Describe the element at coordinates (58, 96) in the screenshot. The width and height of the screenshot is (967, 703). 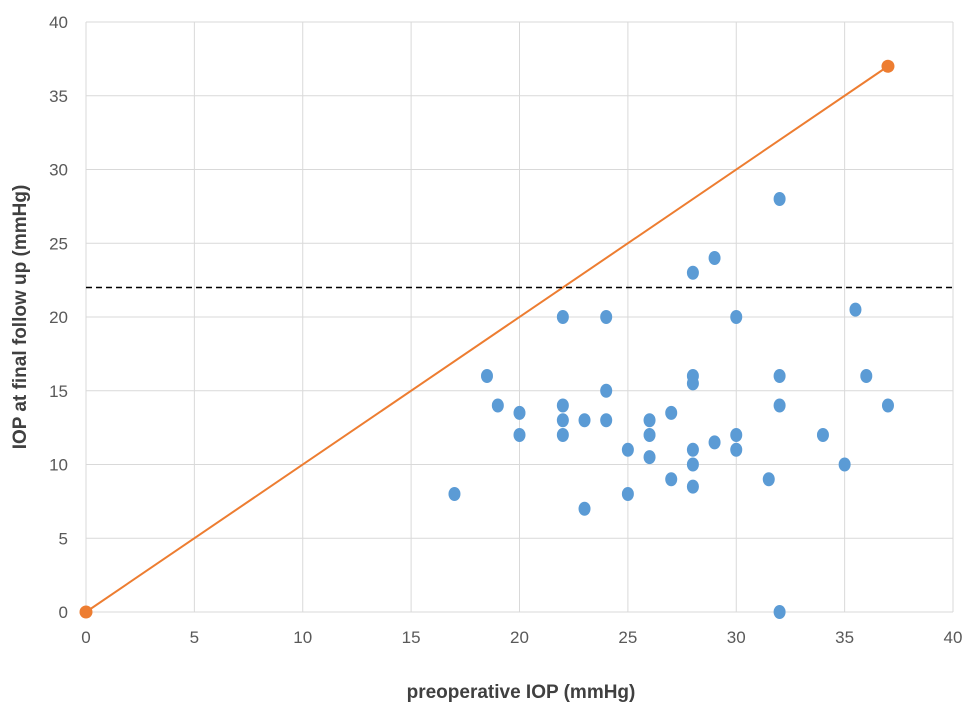
I see `y-tick-label: 35` at that location.